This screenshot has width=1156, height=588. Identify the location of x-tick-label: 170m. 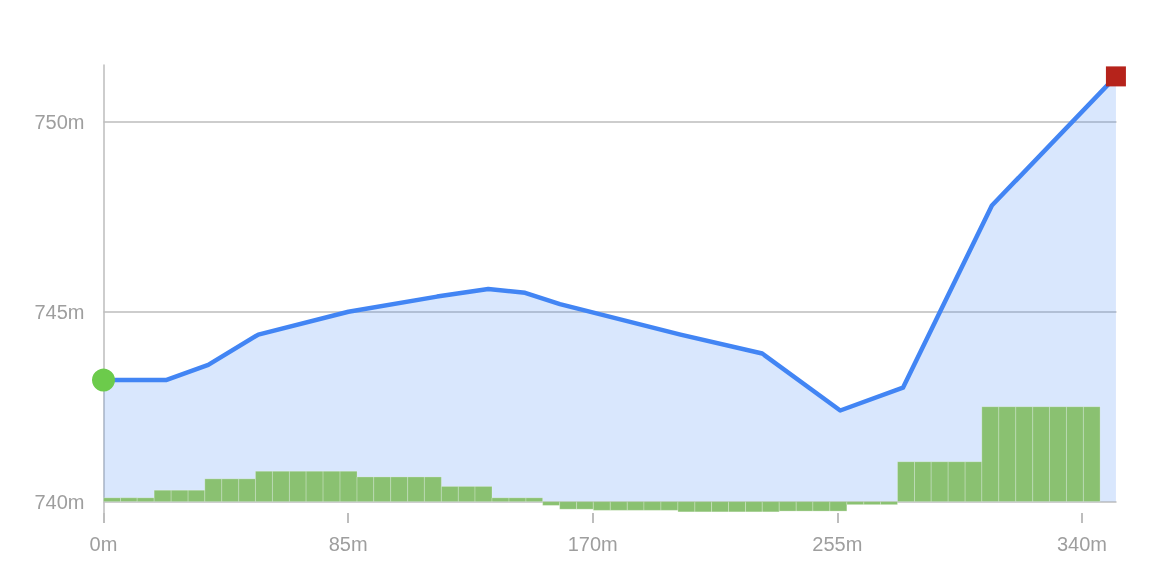
(592, 544).